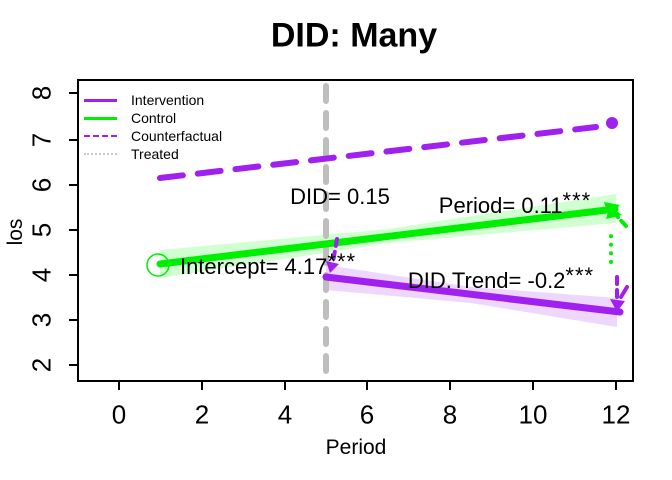 The image size is (672, 480). What do you see at coordinates (367, 386) in the screenshot?
I see `x-axis-ticks` at bounding box center [367, 386].